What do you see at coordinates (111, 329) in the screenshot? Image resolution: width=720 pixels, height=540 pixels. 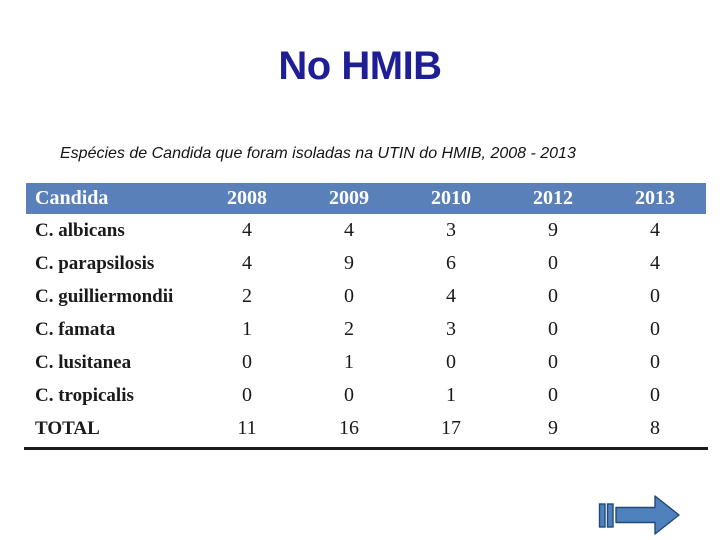 I see `species-cell: C. famata` at bounding box center [111, 329].